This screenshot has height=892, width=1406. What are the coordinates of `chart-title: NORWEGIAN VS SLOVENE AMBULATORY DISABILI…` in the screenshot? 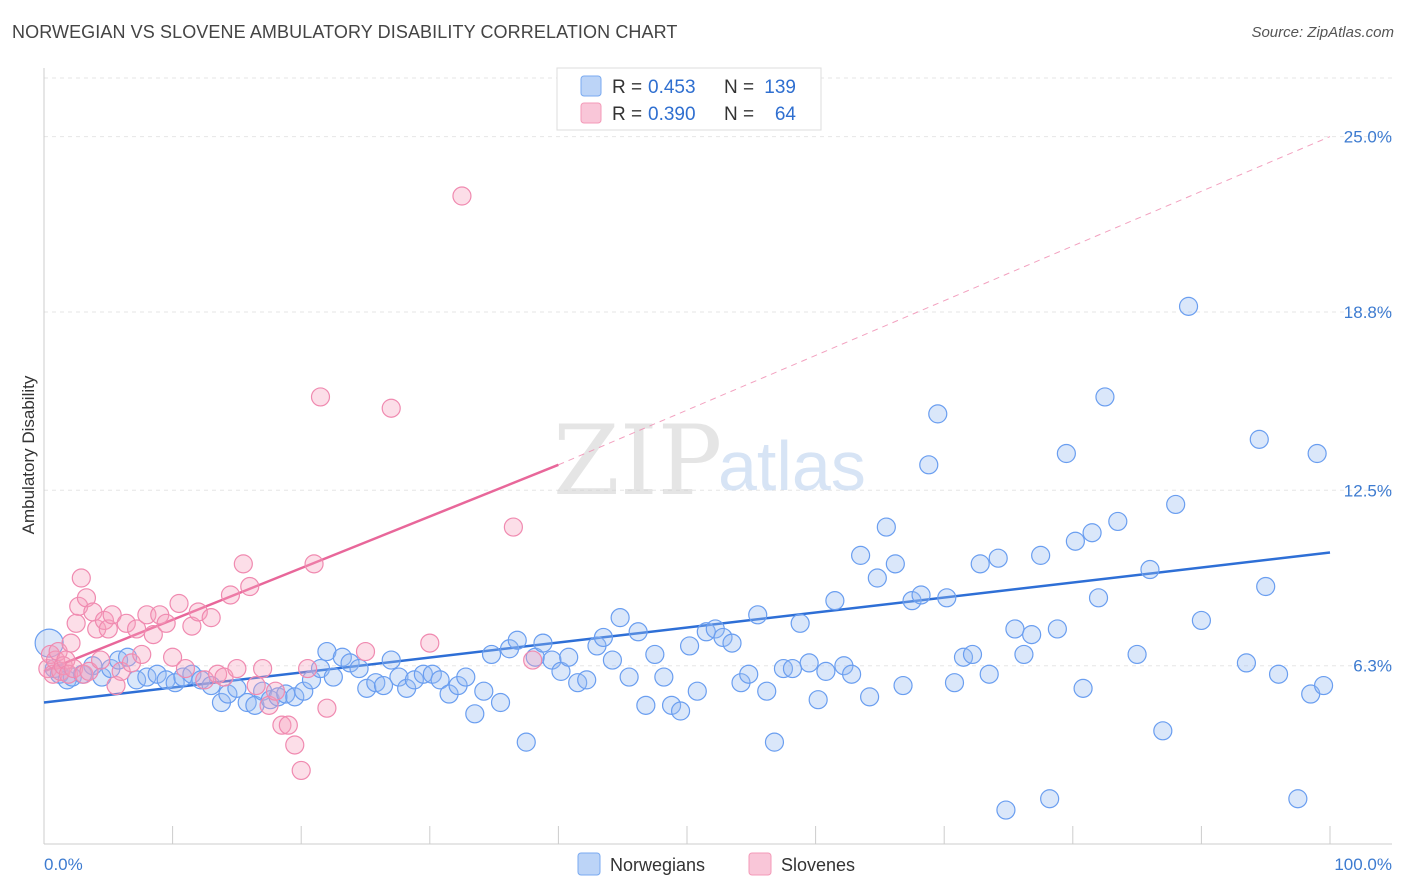 It's located at (345, 32).